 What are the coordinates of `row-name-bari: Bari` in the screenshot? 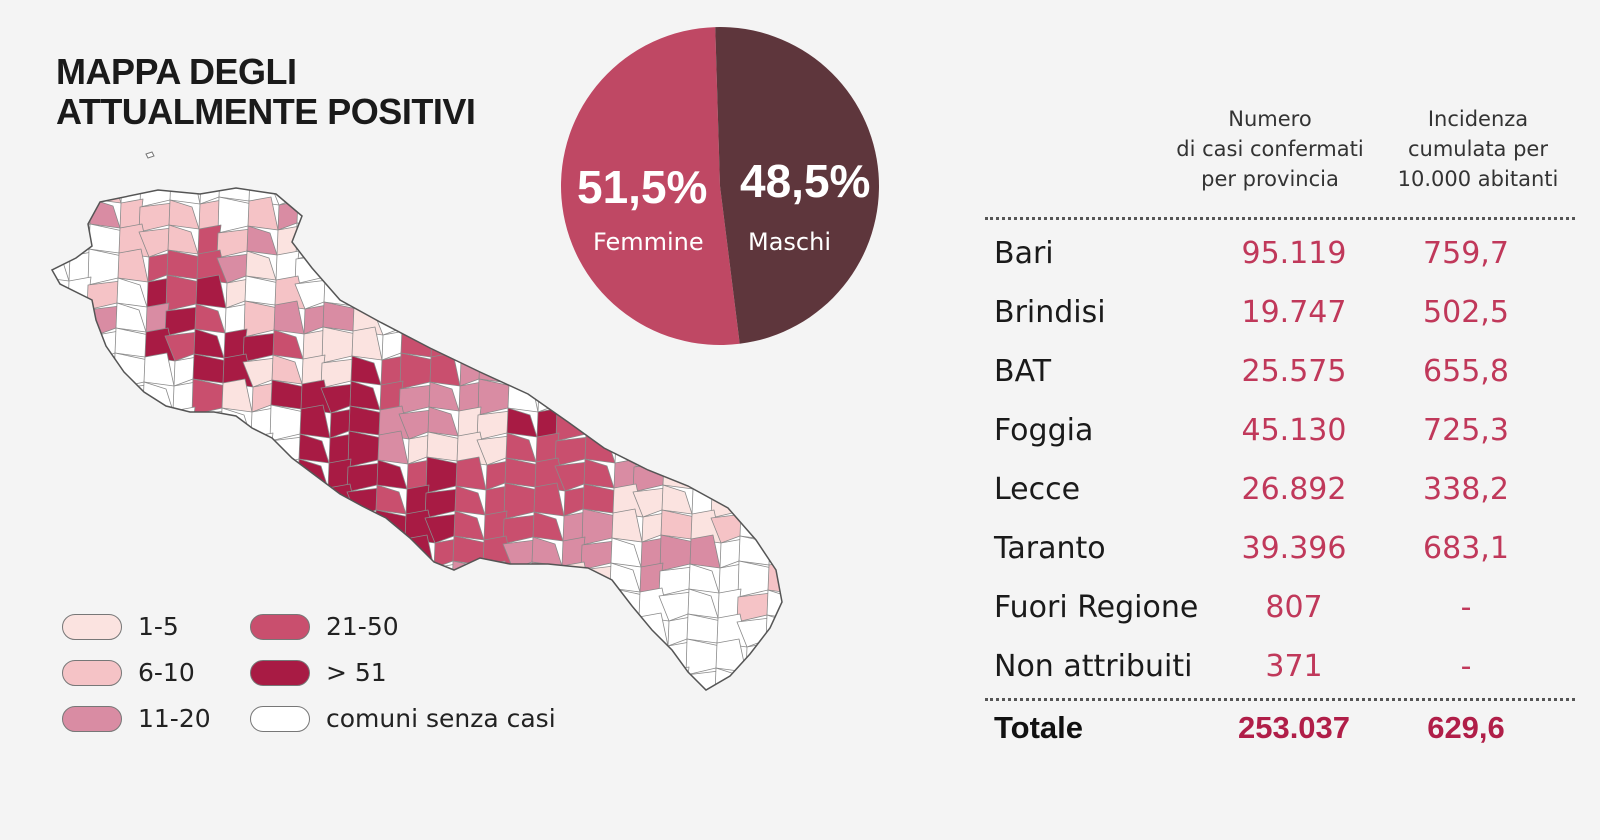 It's located at (1024, 253).